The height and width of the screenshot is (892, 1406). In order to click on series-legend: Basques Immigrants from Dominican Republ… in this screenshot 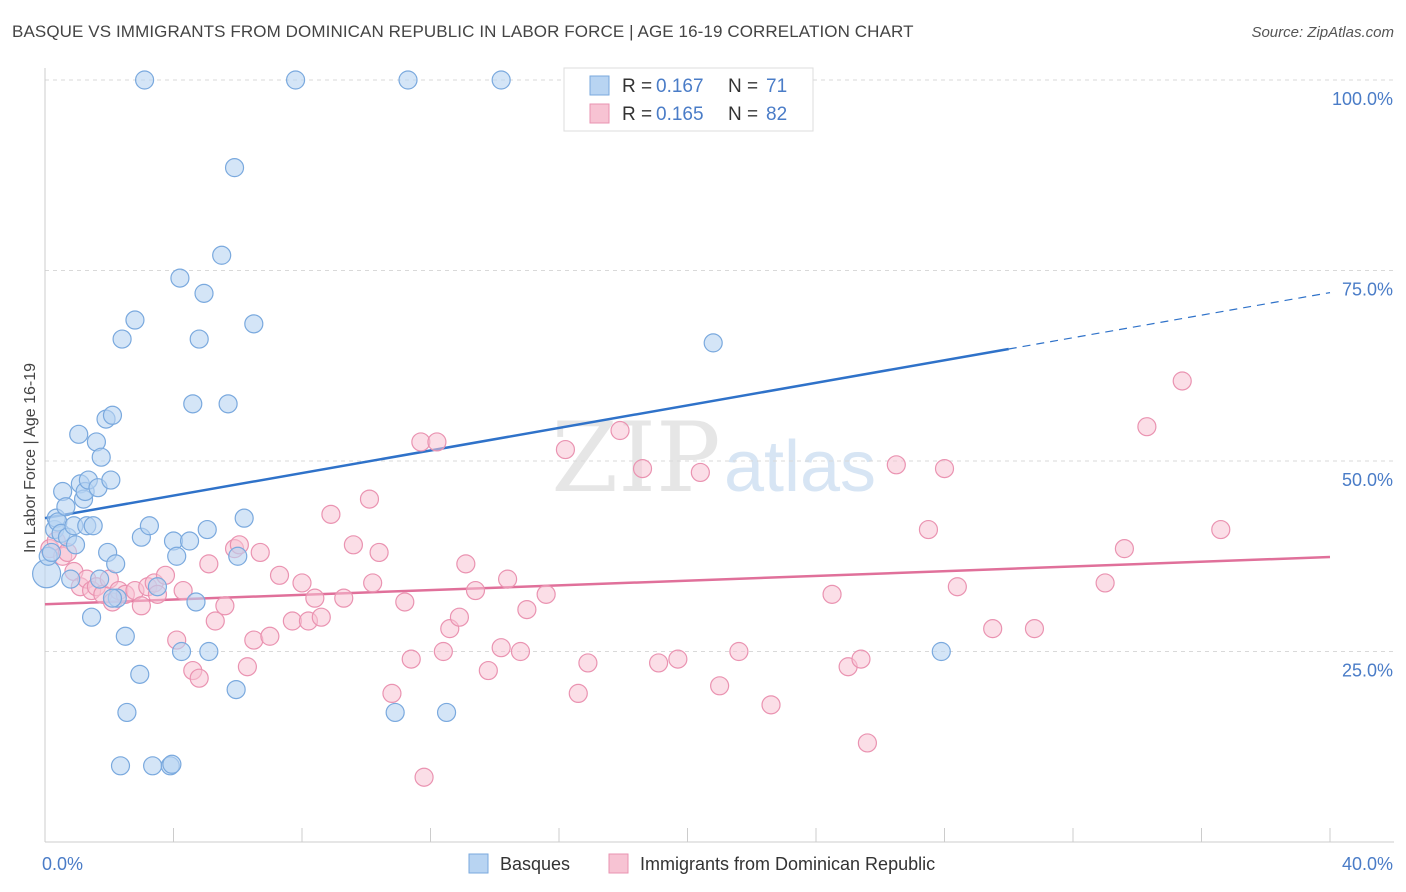, I will do `click(701, 863)`.